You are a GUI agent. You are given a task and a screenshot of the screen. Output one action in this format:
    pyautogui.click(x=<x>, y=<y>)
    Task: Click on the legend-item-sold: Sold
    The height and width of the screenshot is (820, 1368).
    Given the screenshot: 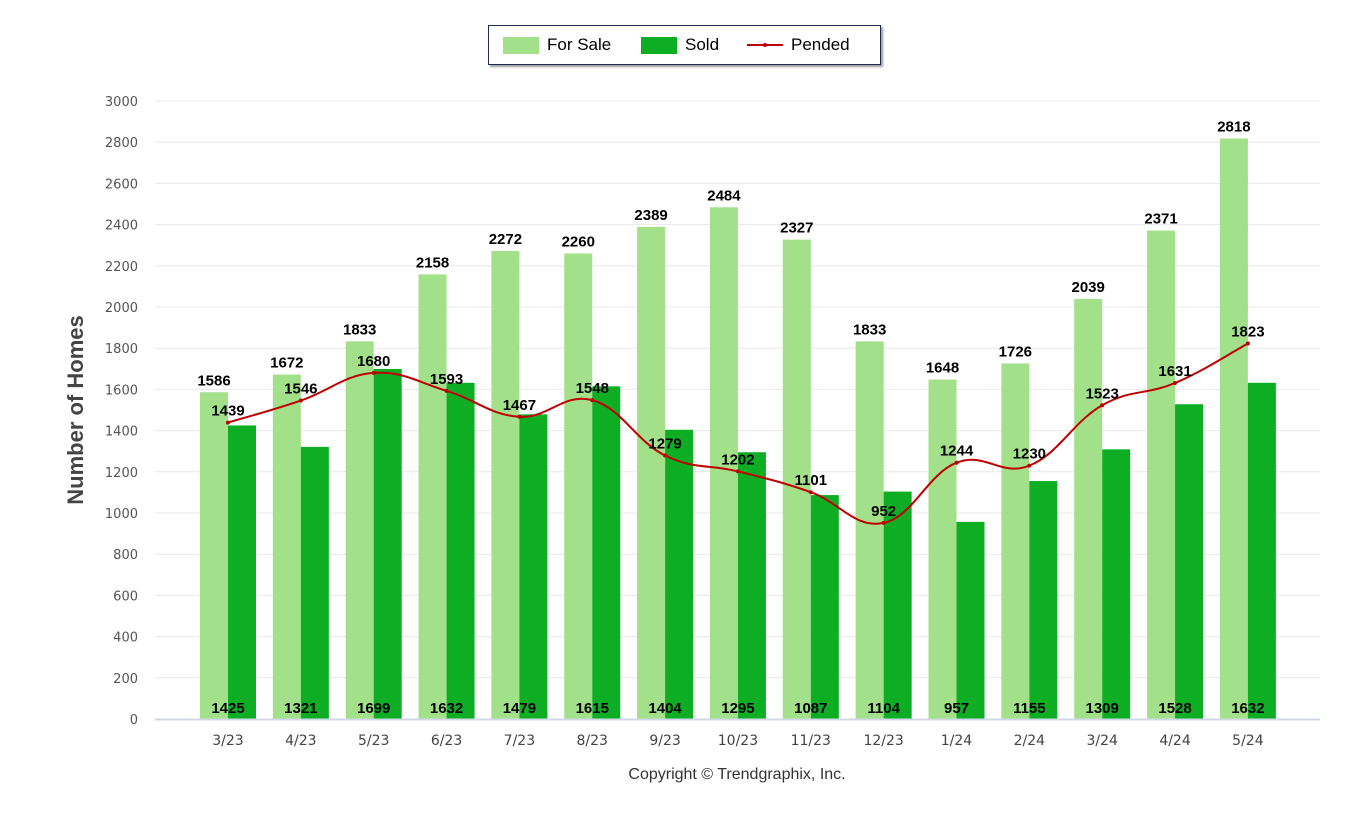 What is the action you would take?
    pyautogui.click(x=680, y=45)
    